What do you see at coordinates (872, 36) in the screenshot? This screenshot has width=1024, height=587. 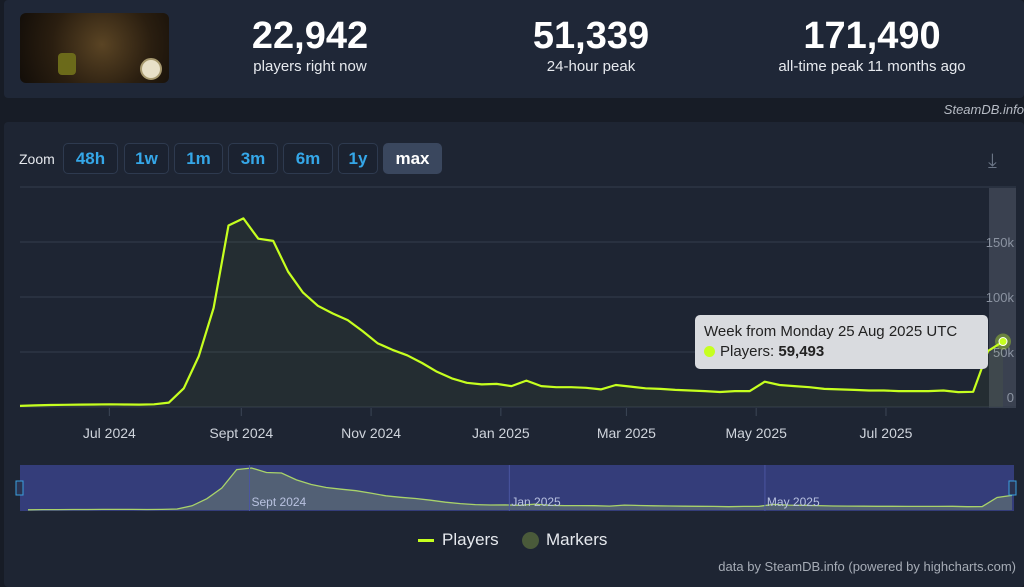 I see `all-time-peak-value: 171,490` at bounding box center [872, 36].